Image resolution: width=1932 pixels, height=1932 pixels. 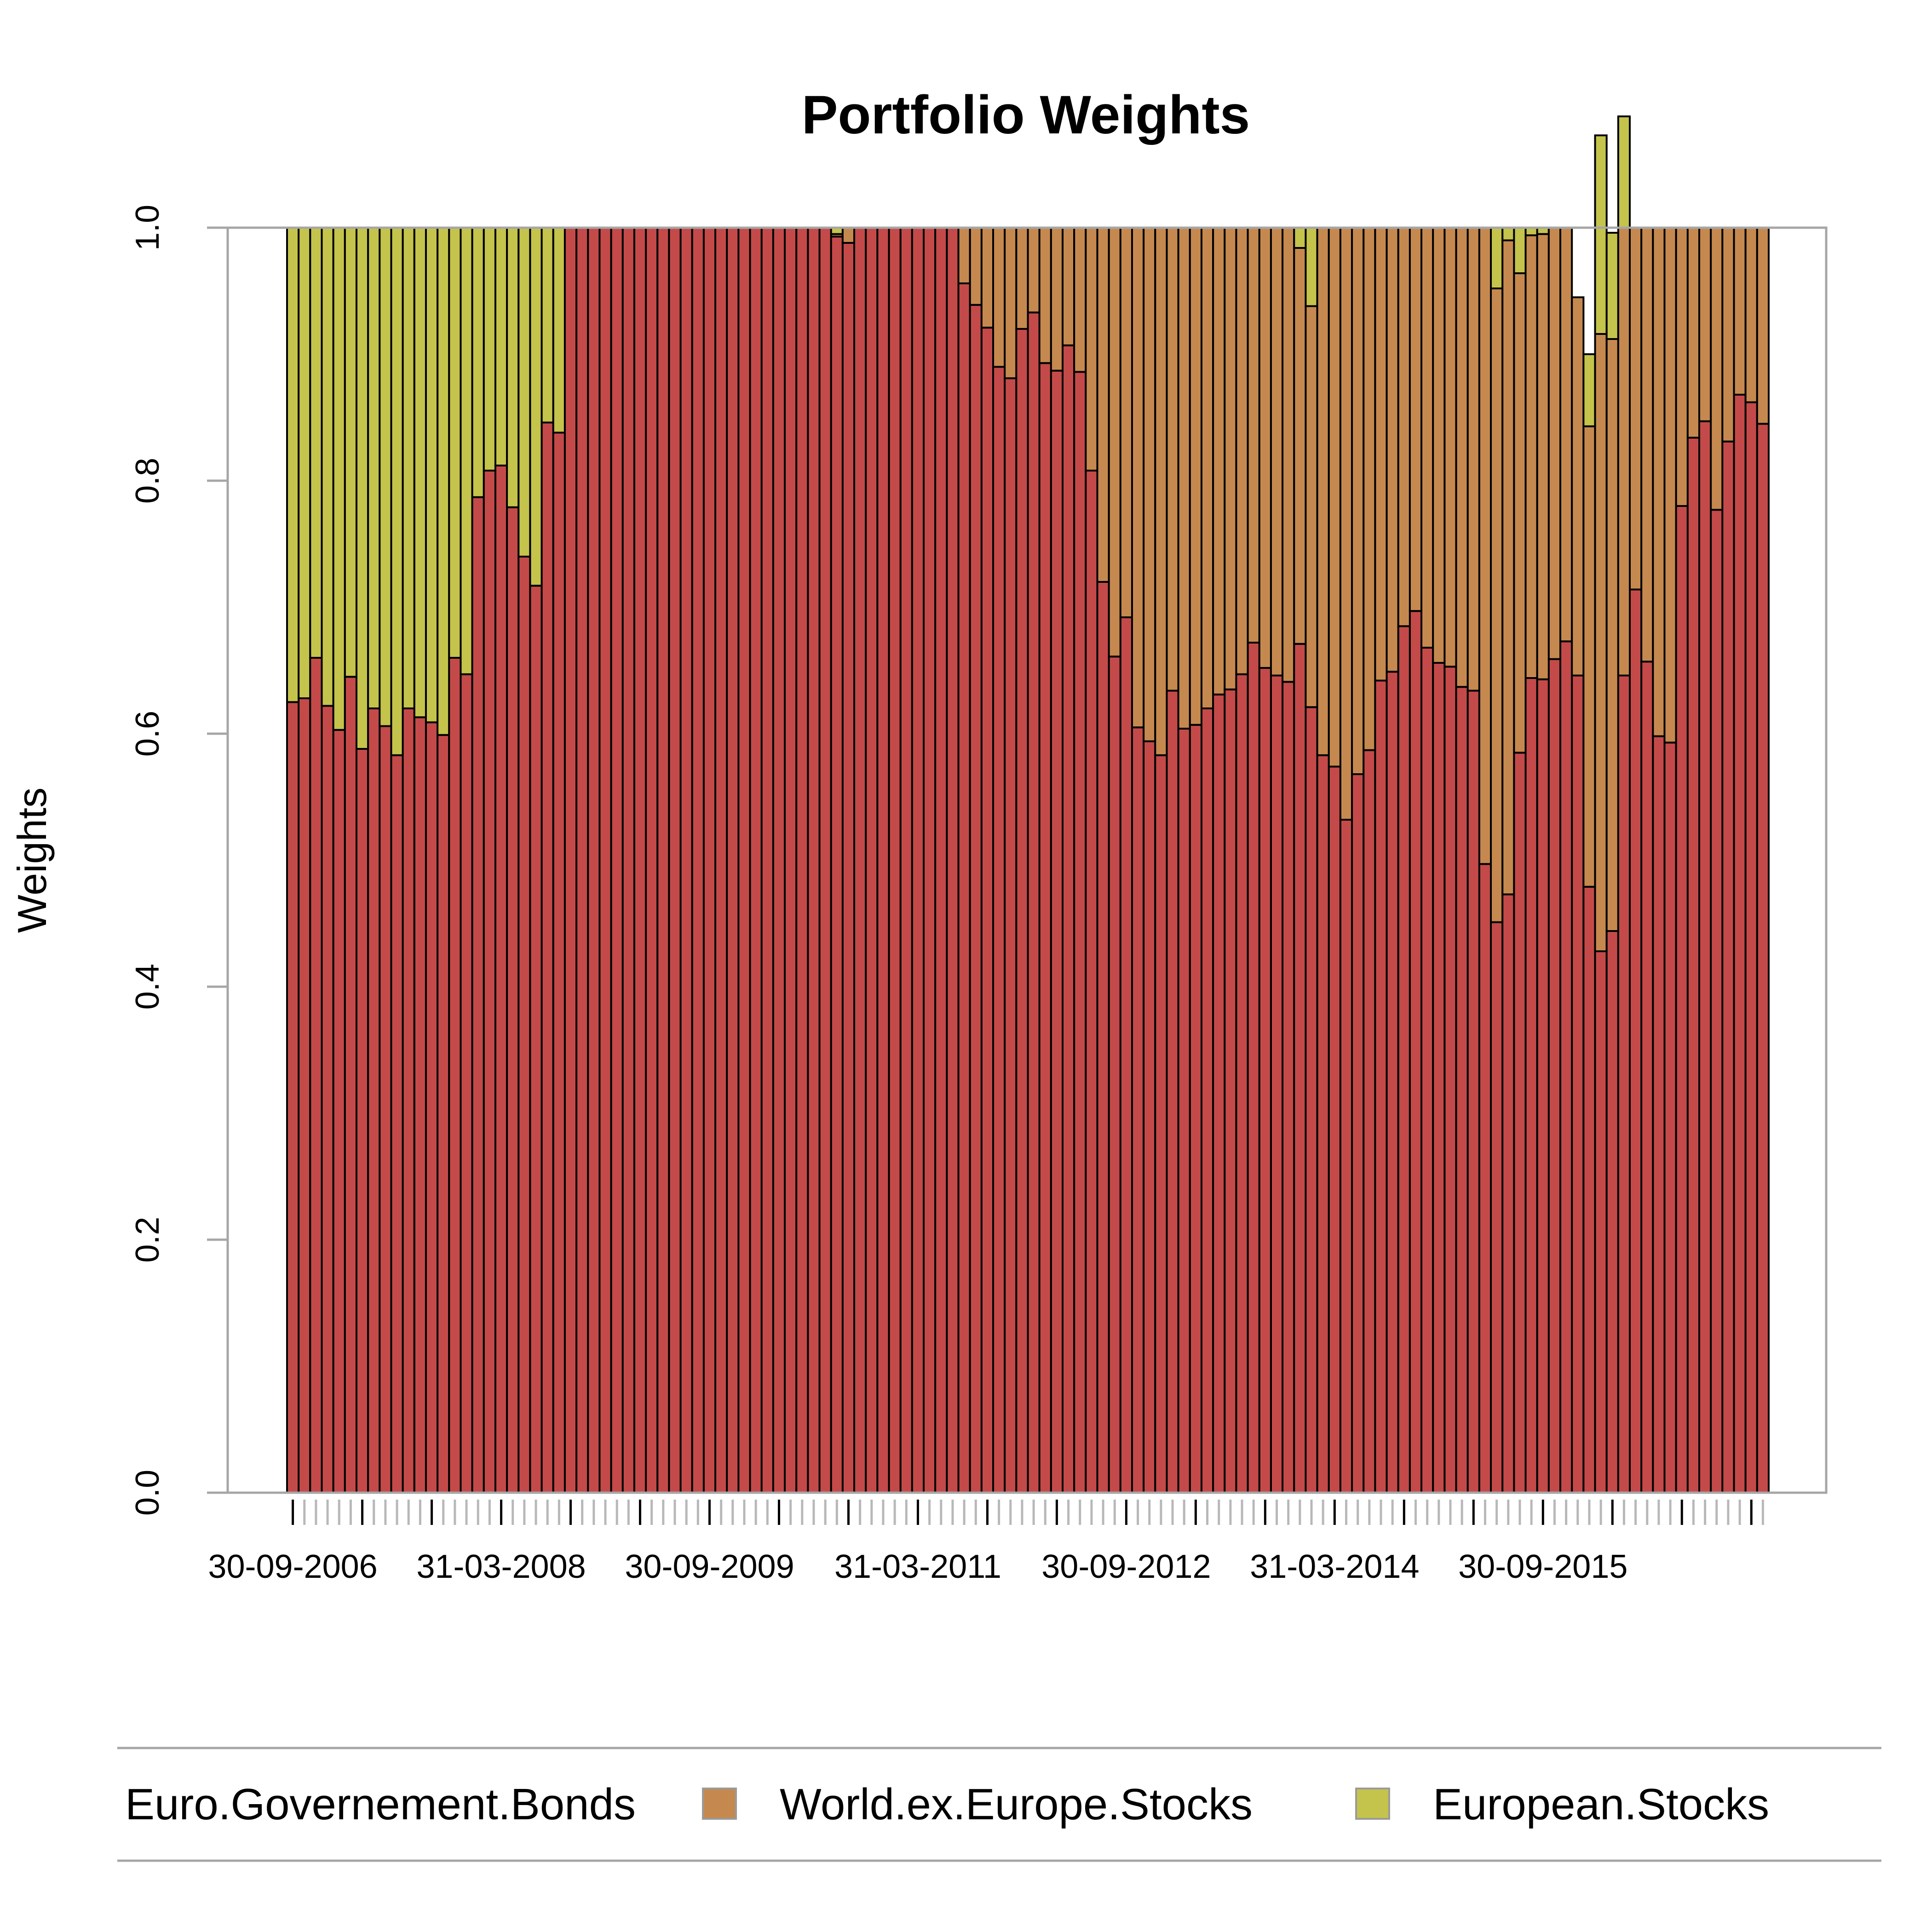 I want to click on x-tick-label: 31-03-2011, so click(x=917, y=1566).